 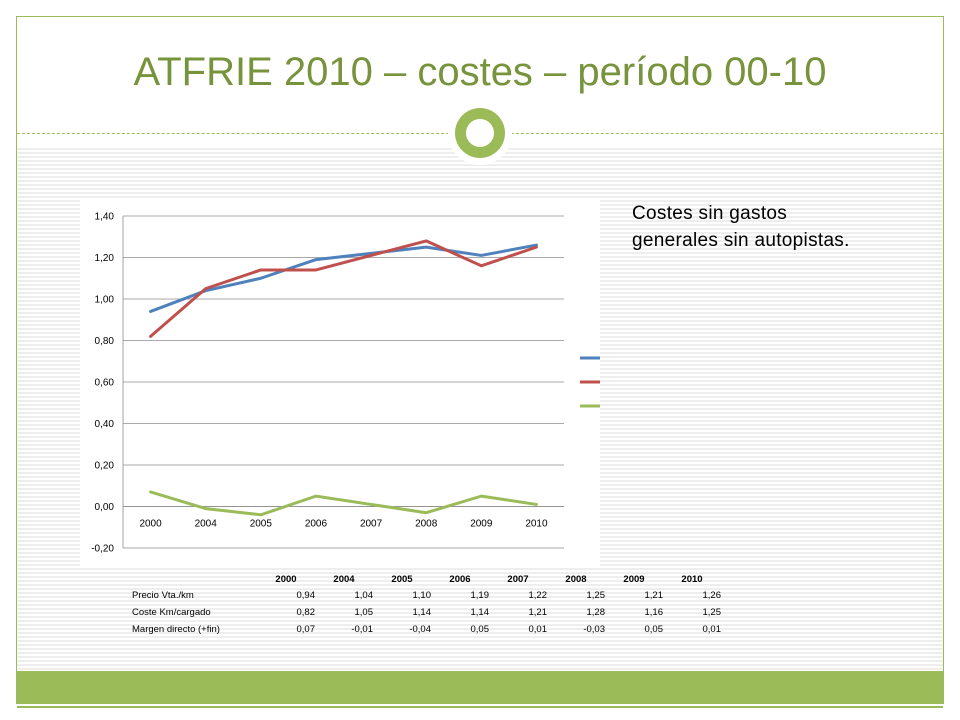 I want to click on data-table-cell: 1,22, so click(x=538, y=595).